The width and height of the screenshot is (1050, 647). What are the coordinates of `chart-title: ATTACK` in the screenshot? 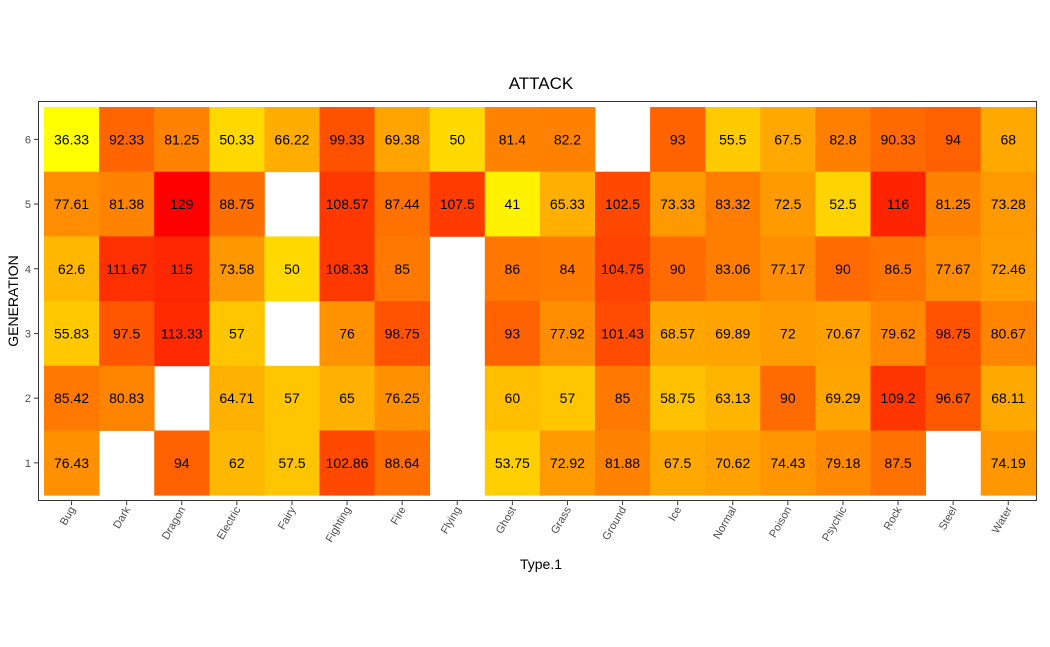 It's located at (541, 83).